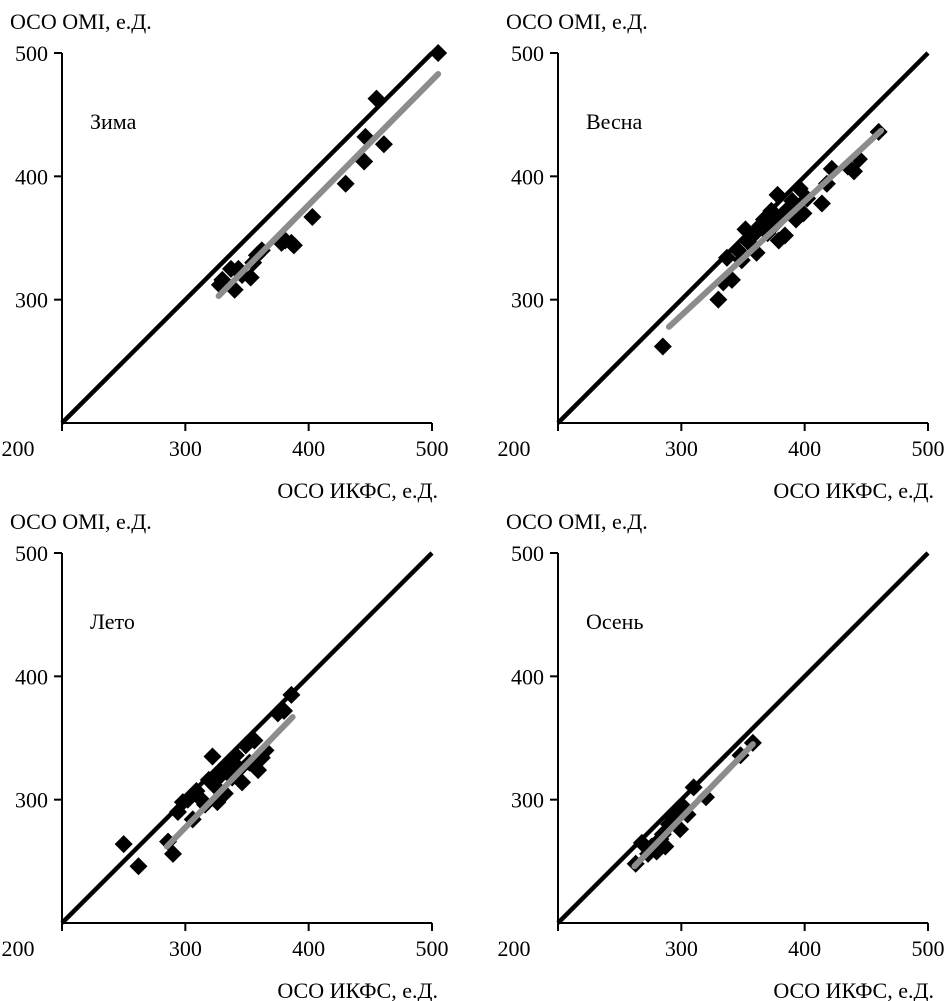 Image resolution: width=948 pixels, height=1001 pixels. I want to click on season-label: Осень, so click(615, 621).